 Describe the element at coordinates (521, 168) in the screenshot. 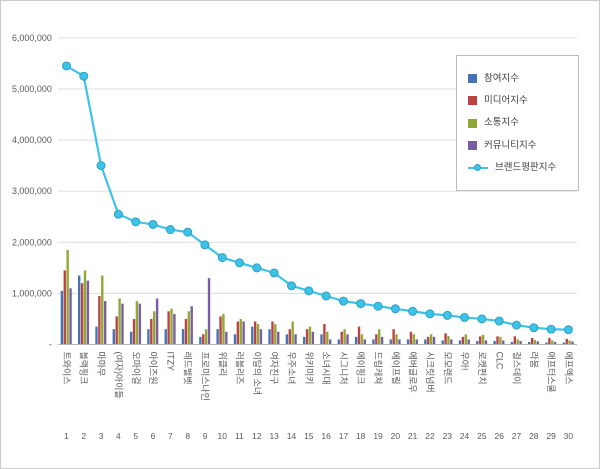

I see `legend-item-brand-index: 브랜드평판지수` at that location.